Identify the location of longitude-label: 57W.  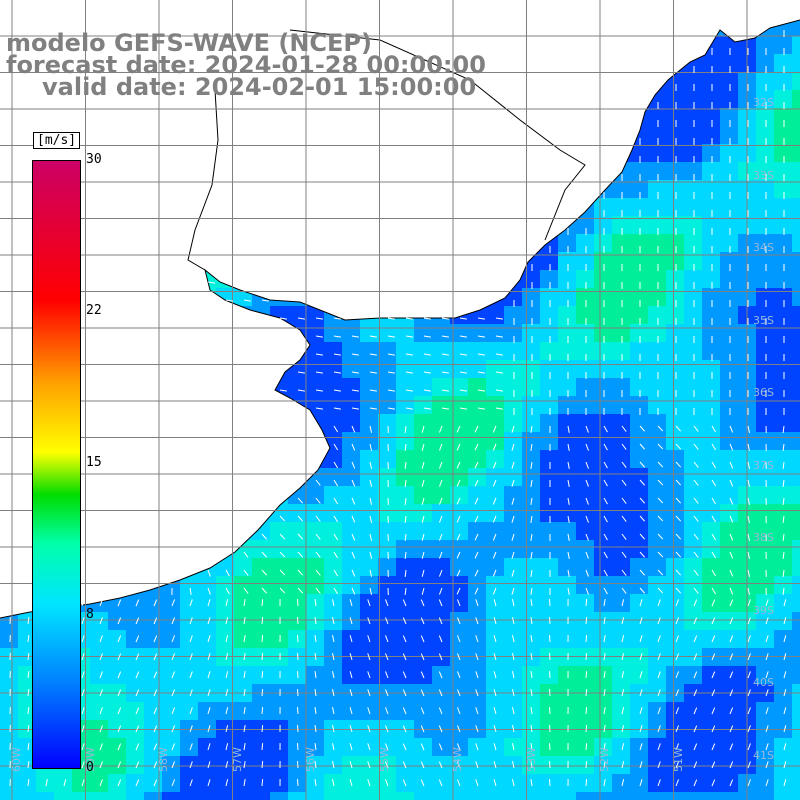
(237, 759).